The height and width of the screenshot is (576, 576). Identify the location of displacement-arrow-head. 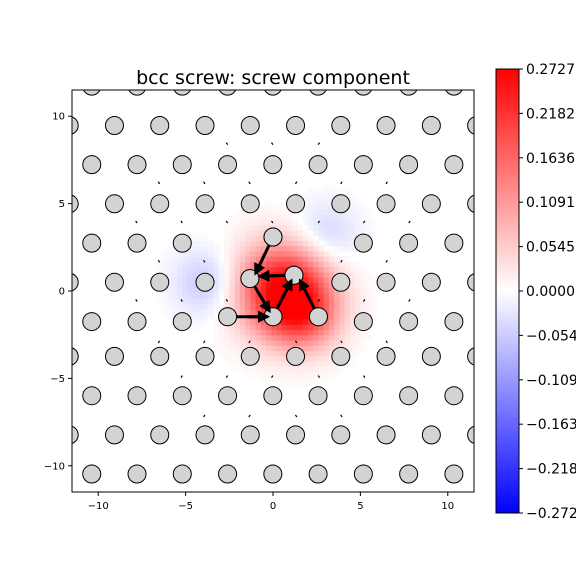
(260, 265).